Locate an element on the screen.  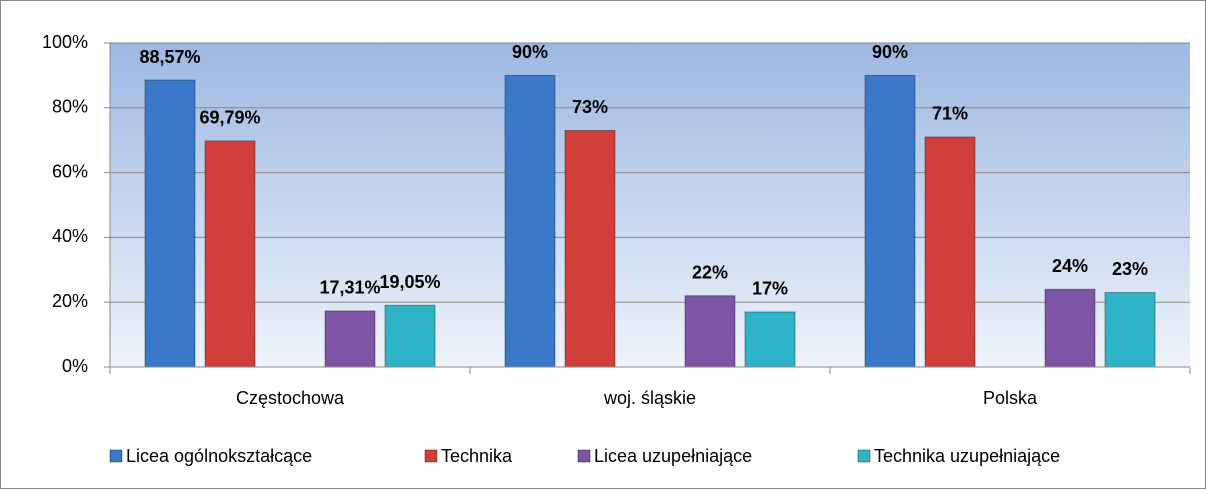
y-tick-label: 60% is located at coordinates (70, 171).